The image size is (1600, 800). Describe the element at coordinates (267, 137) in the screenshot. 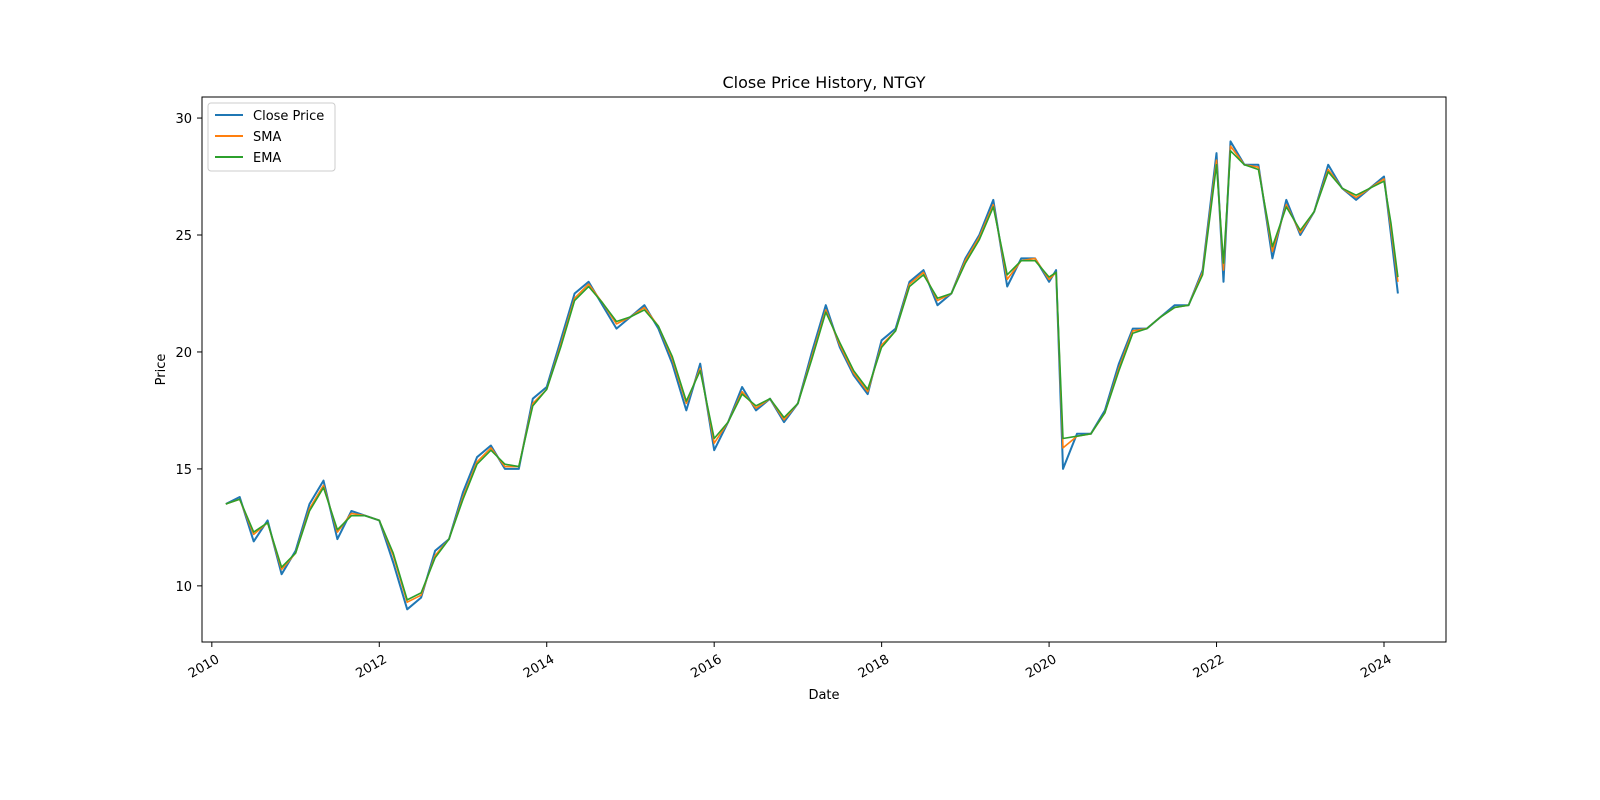

I see `legend-label: SMA` at that location.